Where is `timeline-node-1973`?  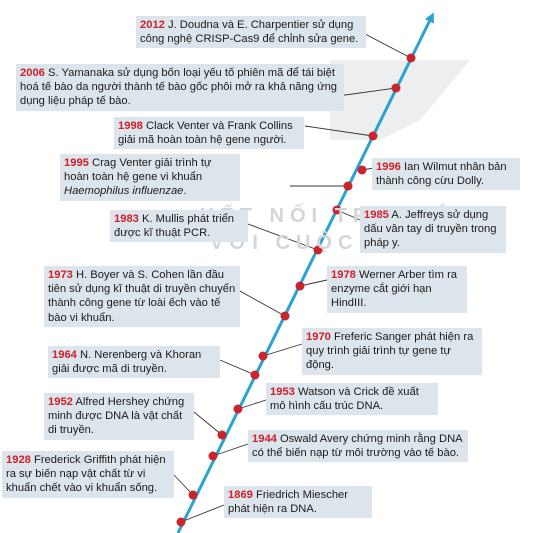 timeline-node-1973 is located at coordinates (285, 316).